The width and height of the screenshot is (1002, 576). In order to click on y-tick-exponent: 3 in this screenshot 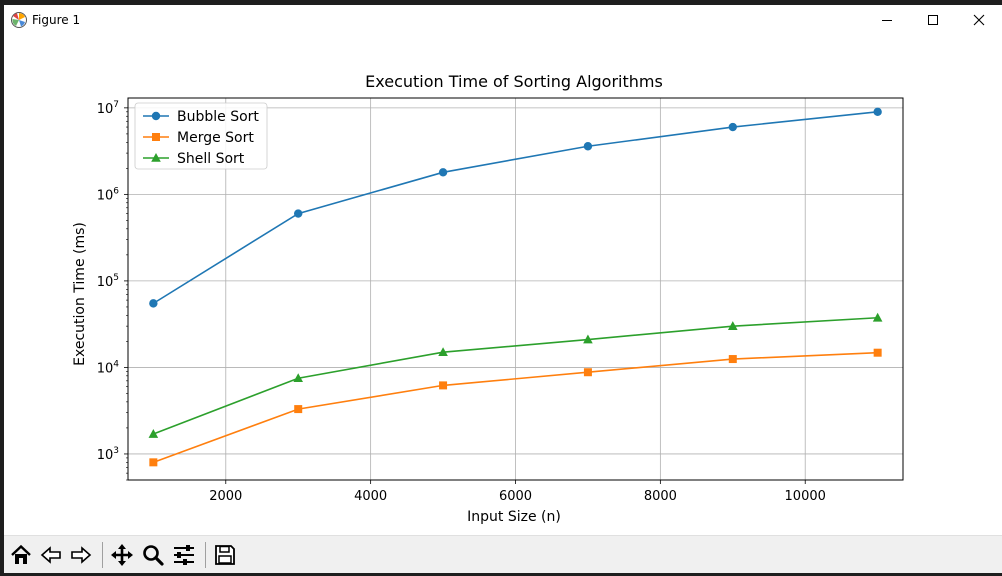, I will do `click(116, 451)`.